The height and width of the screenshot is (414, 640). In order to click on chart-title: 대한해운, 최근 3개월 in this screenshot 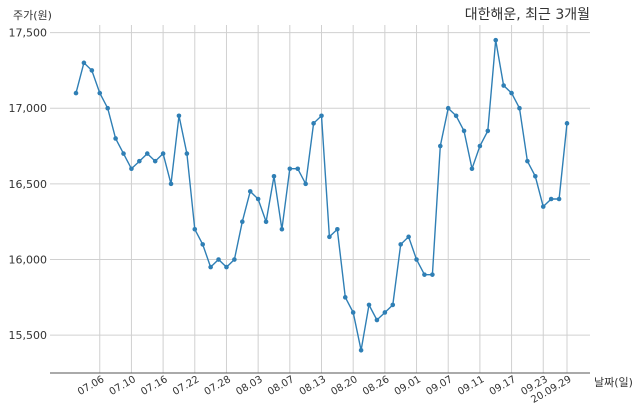, I will do `click(527, 15)`.